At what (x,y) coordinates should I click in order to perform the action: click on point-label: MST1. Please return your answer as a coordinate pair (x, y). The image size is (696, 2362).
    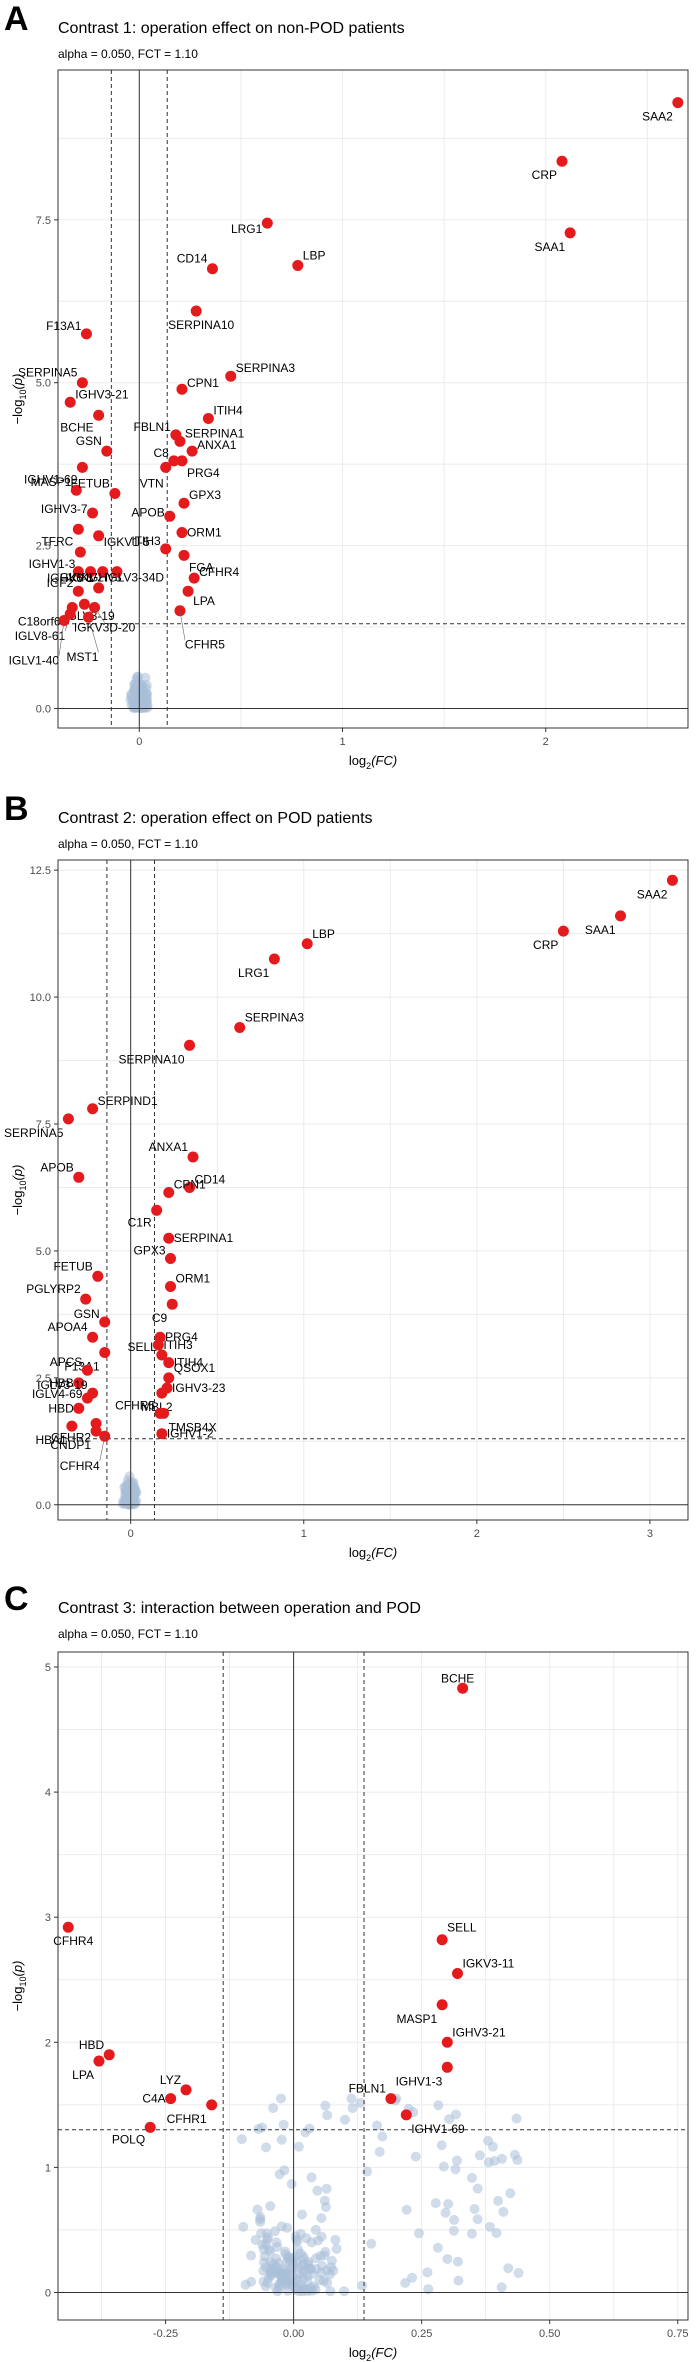
    Looking at the image, I should click on (82, 657).